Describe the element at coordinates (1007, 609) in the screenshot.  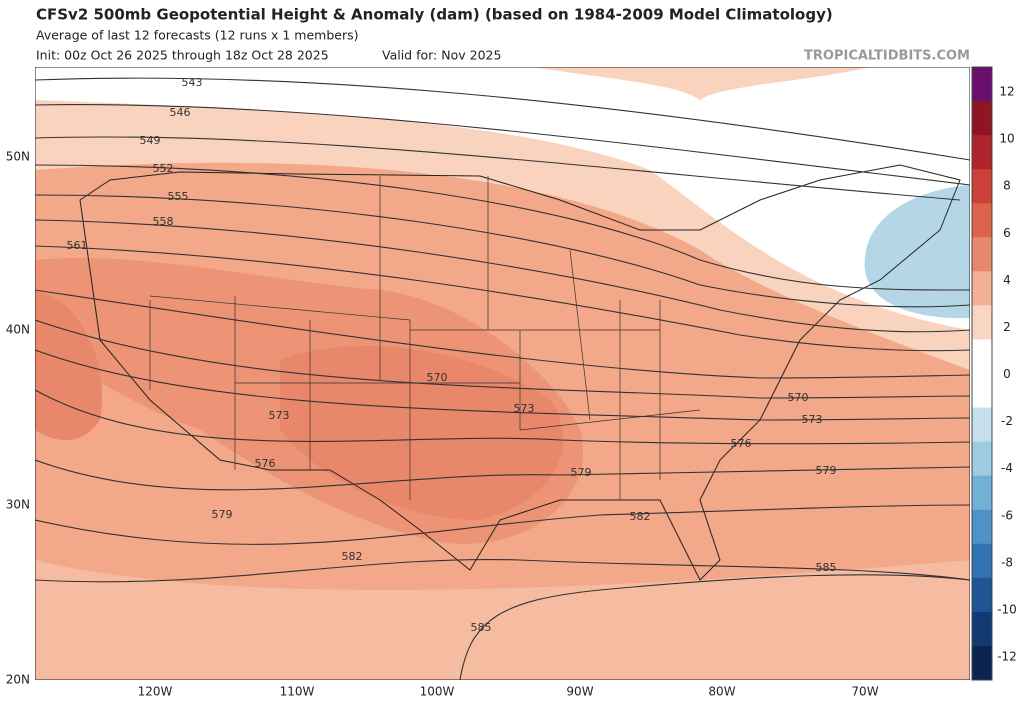
I see `colorbar-label: -10` at that location.